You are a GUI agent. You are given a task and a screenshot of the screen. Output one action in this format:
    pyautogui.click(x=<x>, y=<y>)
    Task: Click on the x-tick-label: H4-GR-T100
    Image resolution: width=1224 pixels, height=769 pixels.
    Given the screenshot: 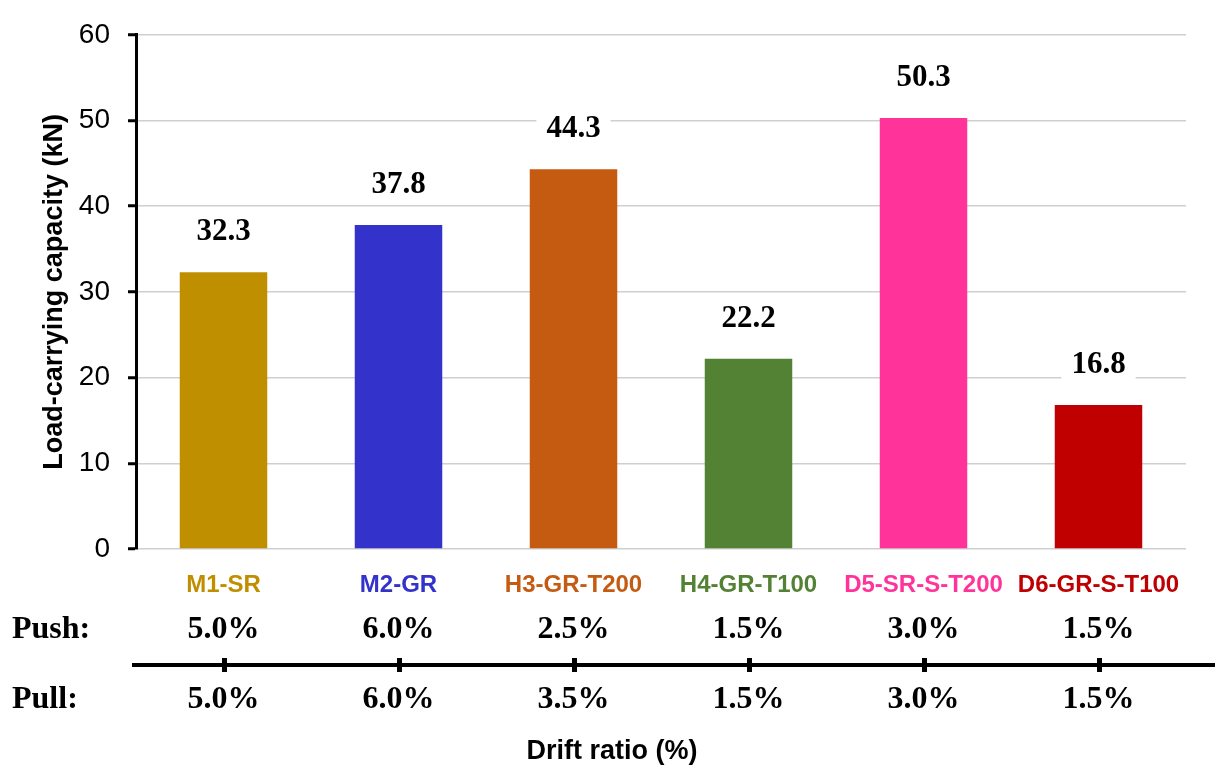 What is the action you would take?
    pyautogui.click(x=748, y=584)
    